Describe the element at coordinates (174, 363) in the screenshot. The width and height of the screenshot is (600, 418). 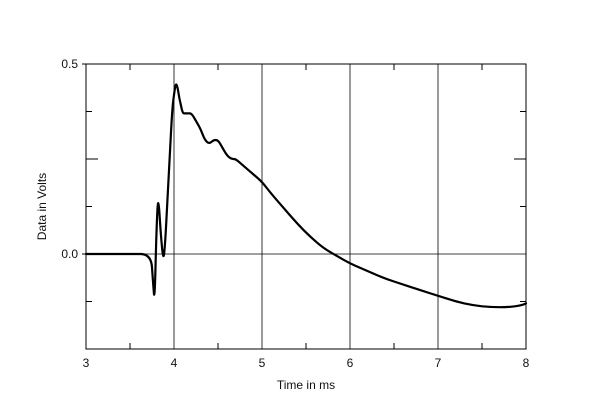
I see `x-tick-label: 4` at that location.